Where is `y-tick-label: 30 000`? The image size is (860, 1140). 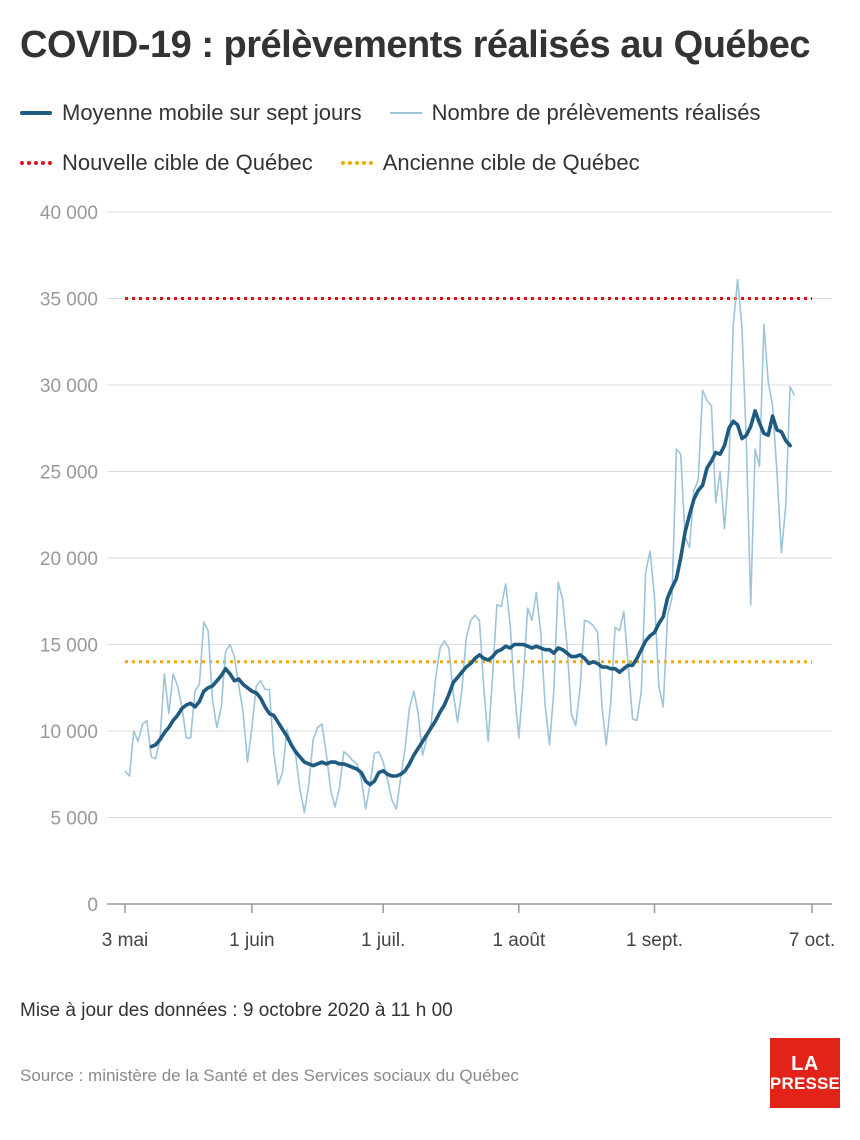
y-tick-label: 30 000 is located at coordinates (69, 386).